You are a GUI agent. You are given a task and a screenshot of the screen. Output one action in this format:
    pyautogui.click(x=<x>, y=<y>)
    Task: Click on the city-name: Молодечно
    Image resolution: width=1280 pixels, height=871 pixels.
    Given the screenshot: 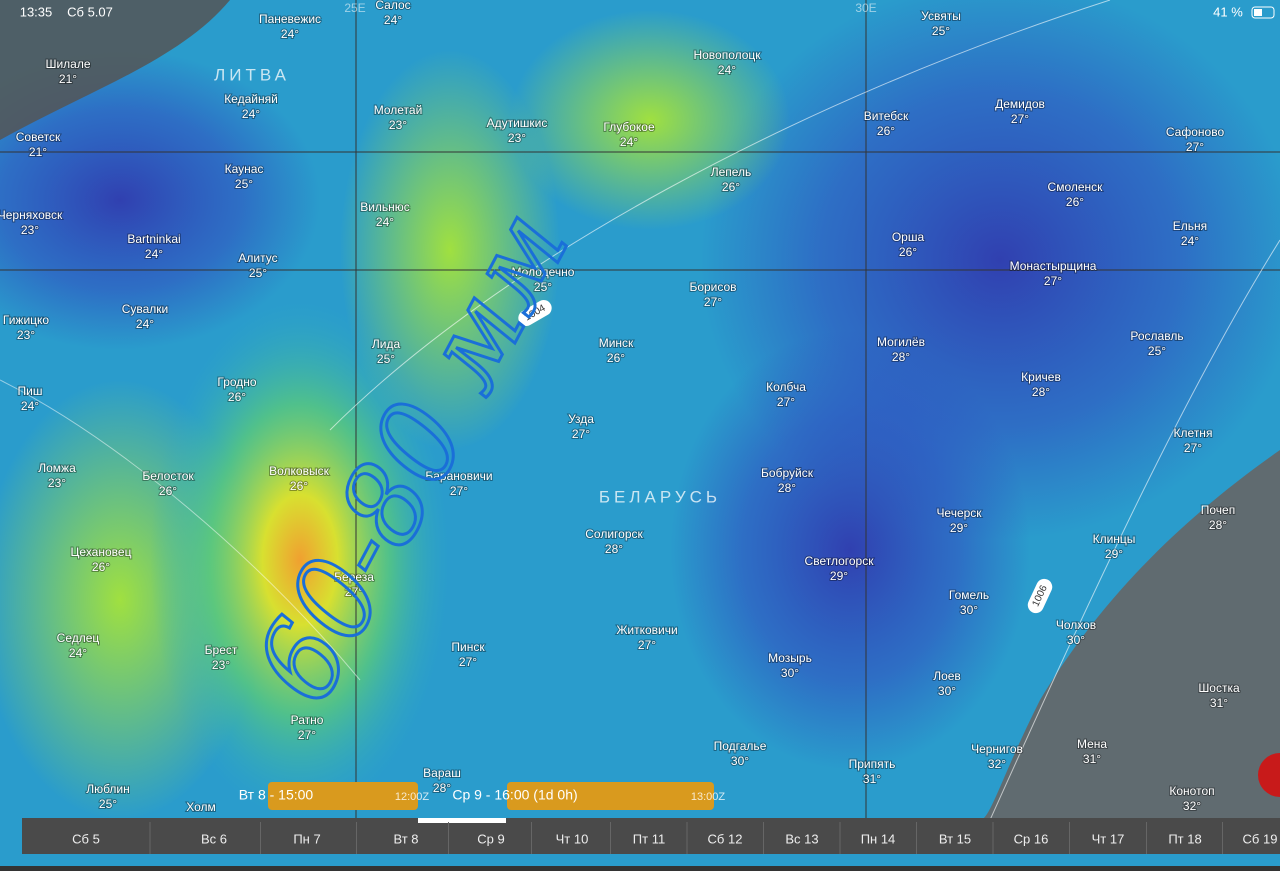 What is the action you would take?
    pyautogui.click(x=543, y=272)
    